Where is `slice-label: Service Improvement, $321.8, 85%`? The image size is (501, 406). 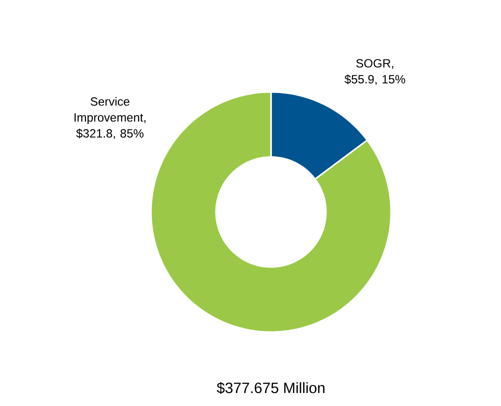 slice-label: Service Improvement, $321.8, 85% is located at coordinates (110, 118).